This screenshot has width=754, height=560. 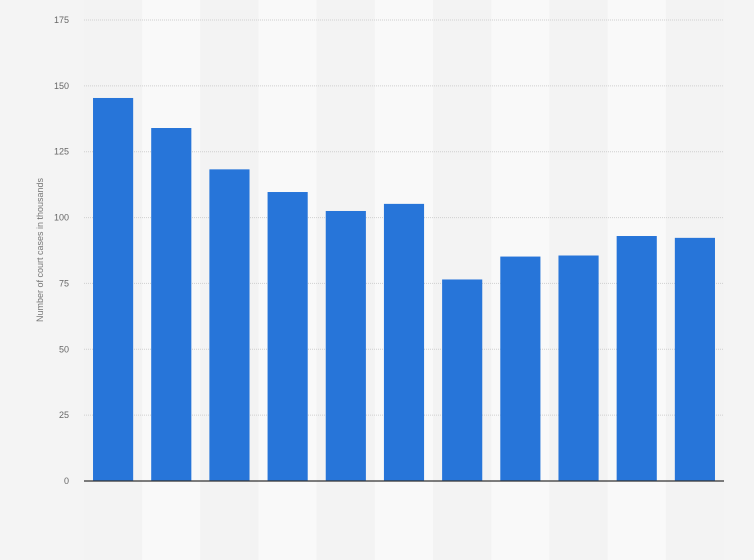 I want to click on y-axis-ticks: 0 25 50 75 100 125 150 175, so click(x=61, y=250).